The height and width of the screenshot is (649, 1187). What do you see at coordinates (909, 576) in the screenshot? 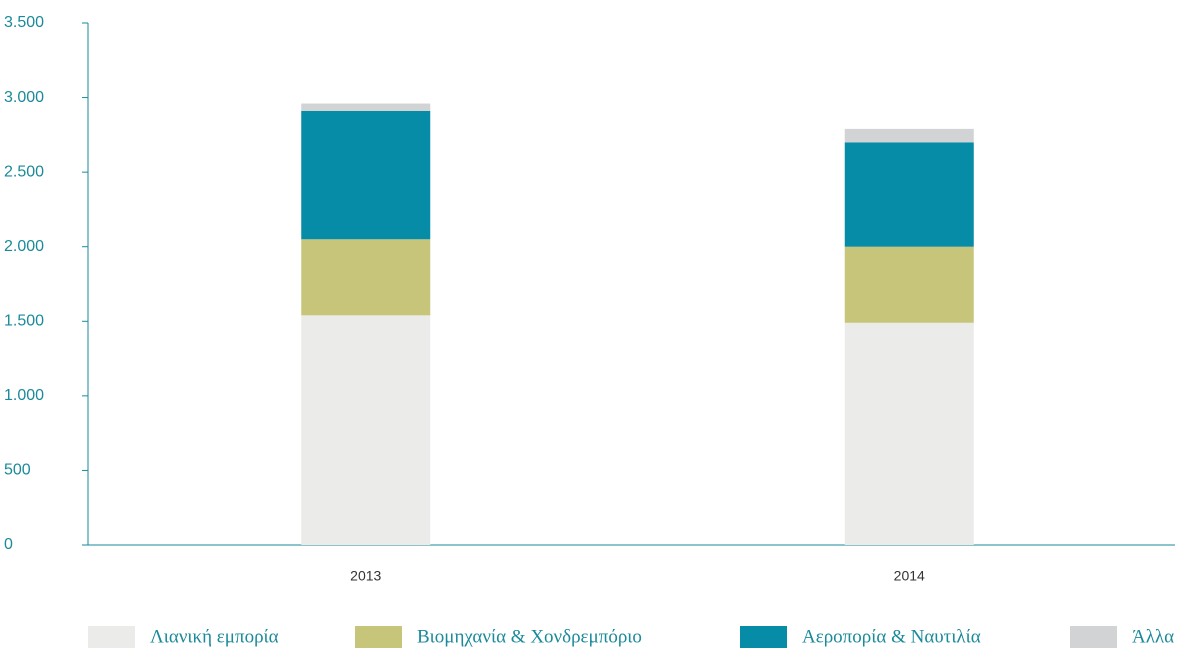
I see `x-tick-label: 2014` at bounding box center [909, 576].